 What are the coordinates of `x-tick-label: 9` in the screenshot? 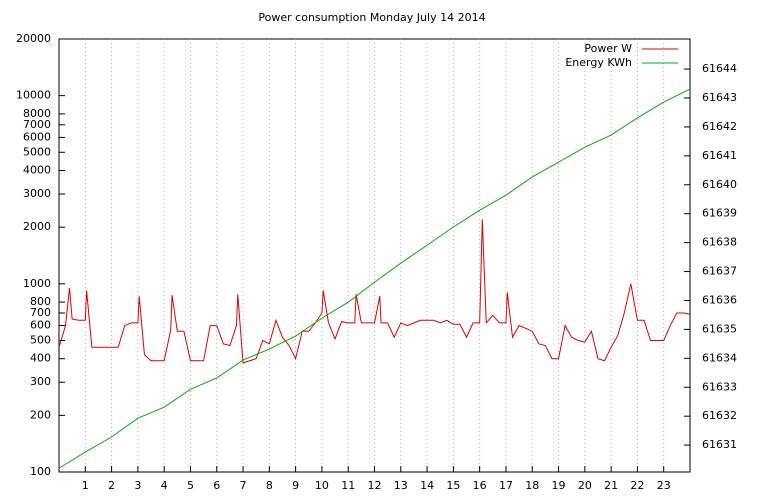 It's located at (295, 485).